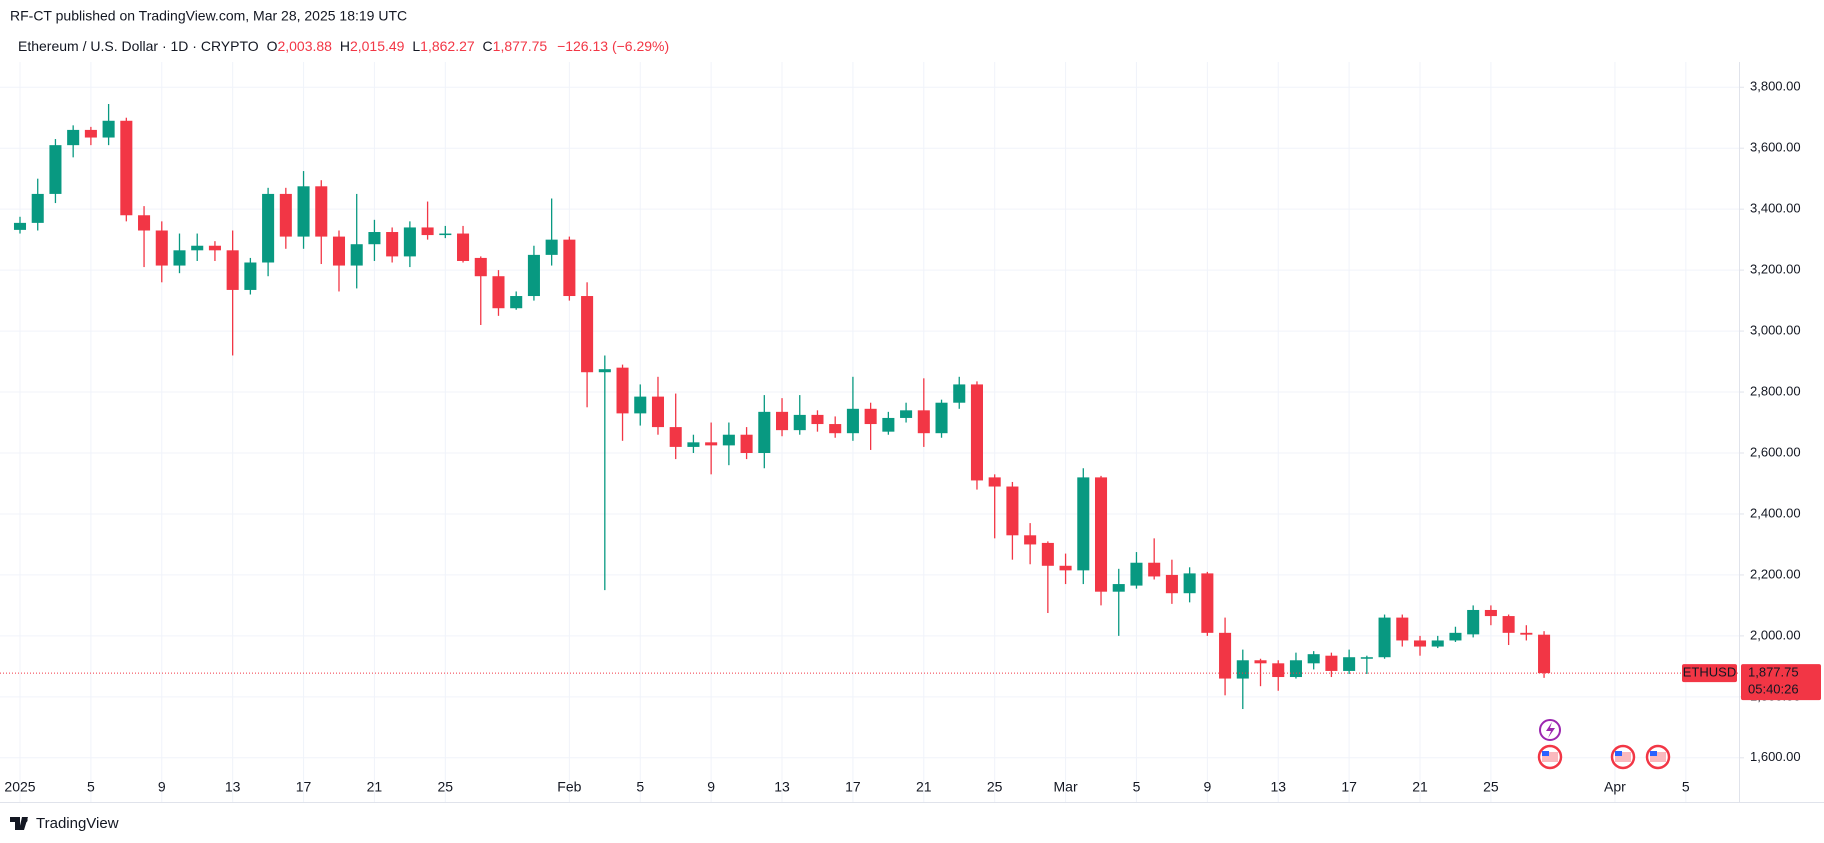 The height and width of the screenshot is (843, 1824). What do you see at coordinates (1775, 147) in the screenshot?
I see `y-tick-label: 3,600.00` at bounding box center [1775, 147].